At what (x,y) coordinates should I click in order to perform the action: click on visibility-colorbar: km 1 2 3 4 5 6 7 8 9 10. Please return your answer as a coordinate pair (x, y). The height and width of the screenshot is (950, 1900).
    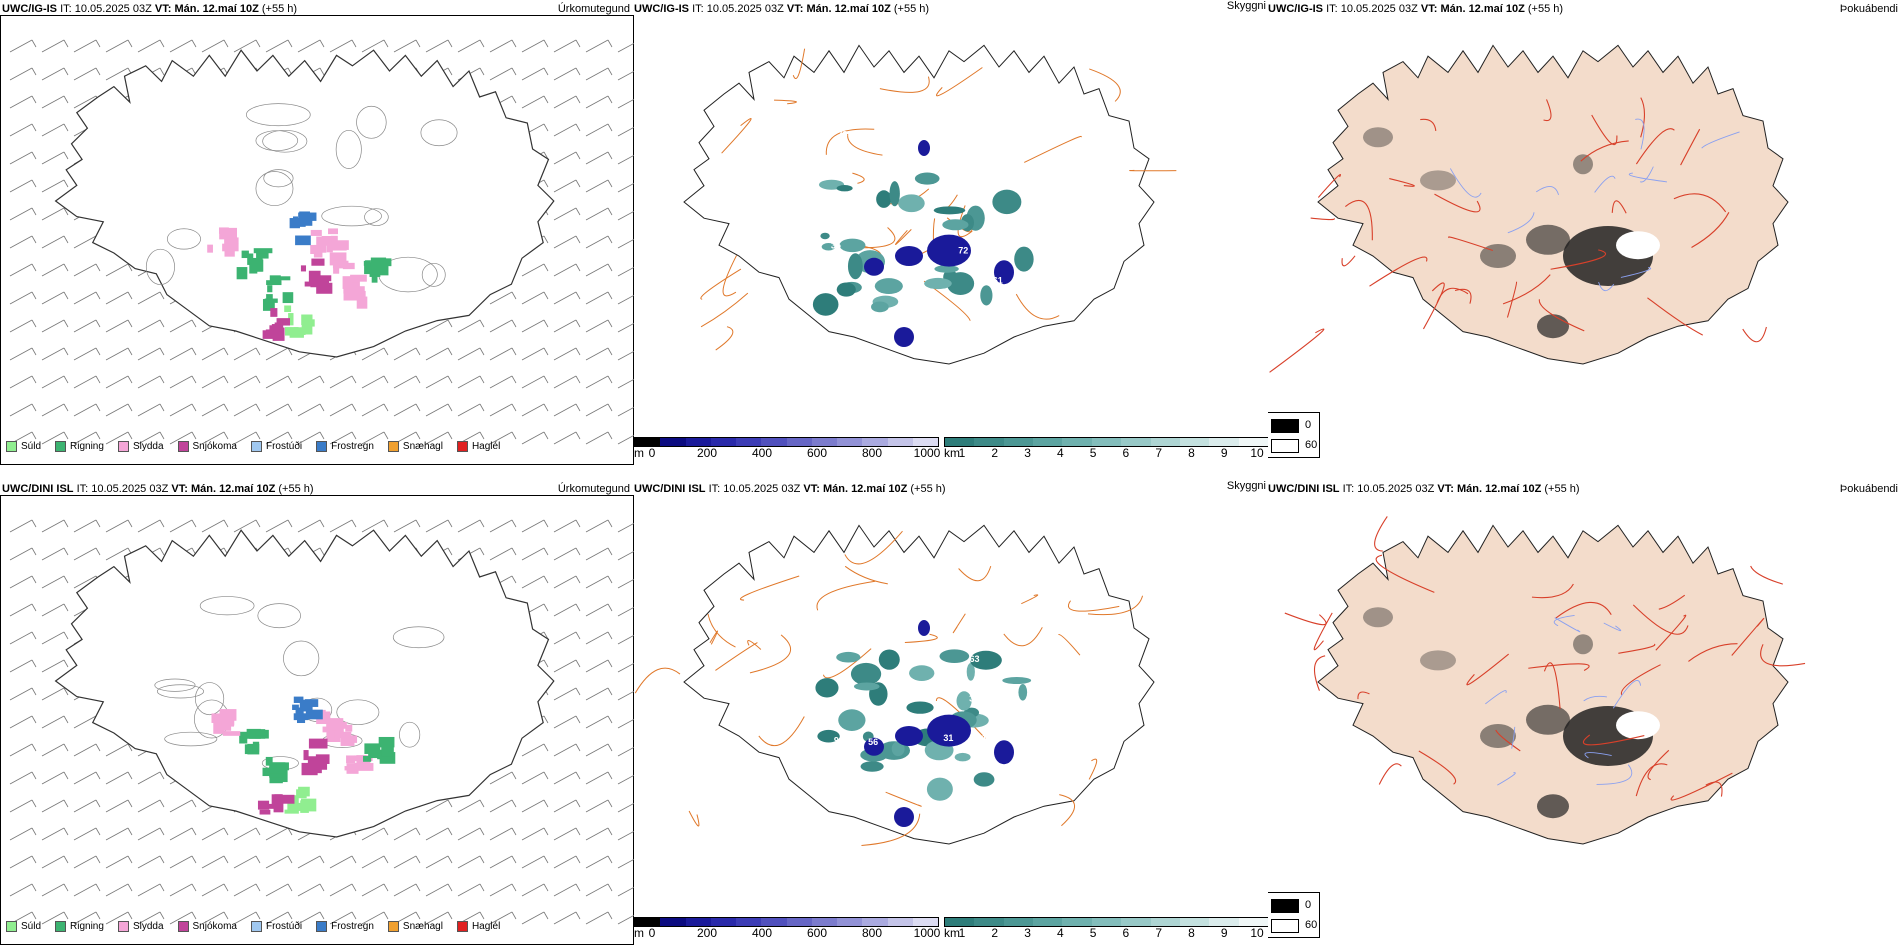
    Looking at the image, I should click on (1106, 930).